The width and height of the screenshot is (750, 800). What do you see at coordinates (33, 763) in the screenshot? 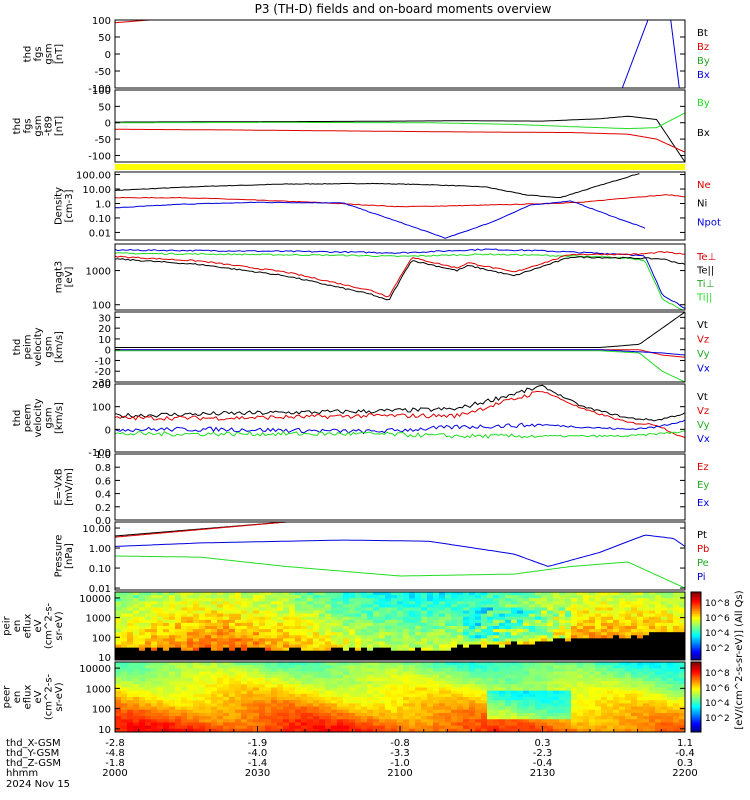
I see `orbit-row-label: thd_Z-GSM` at bounding box center [33, 763].